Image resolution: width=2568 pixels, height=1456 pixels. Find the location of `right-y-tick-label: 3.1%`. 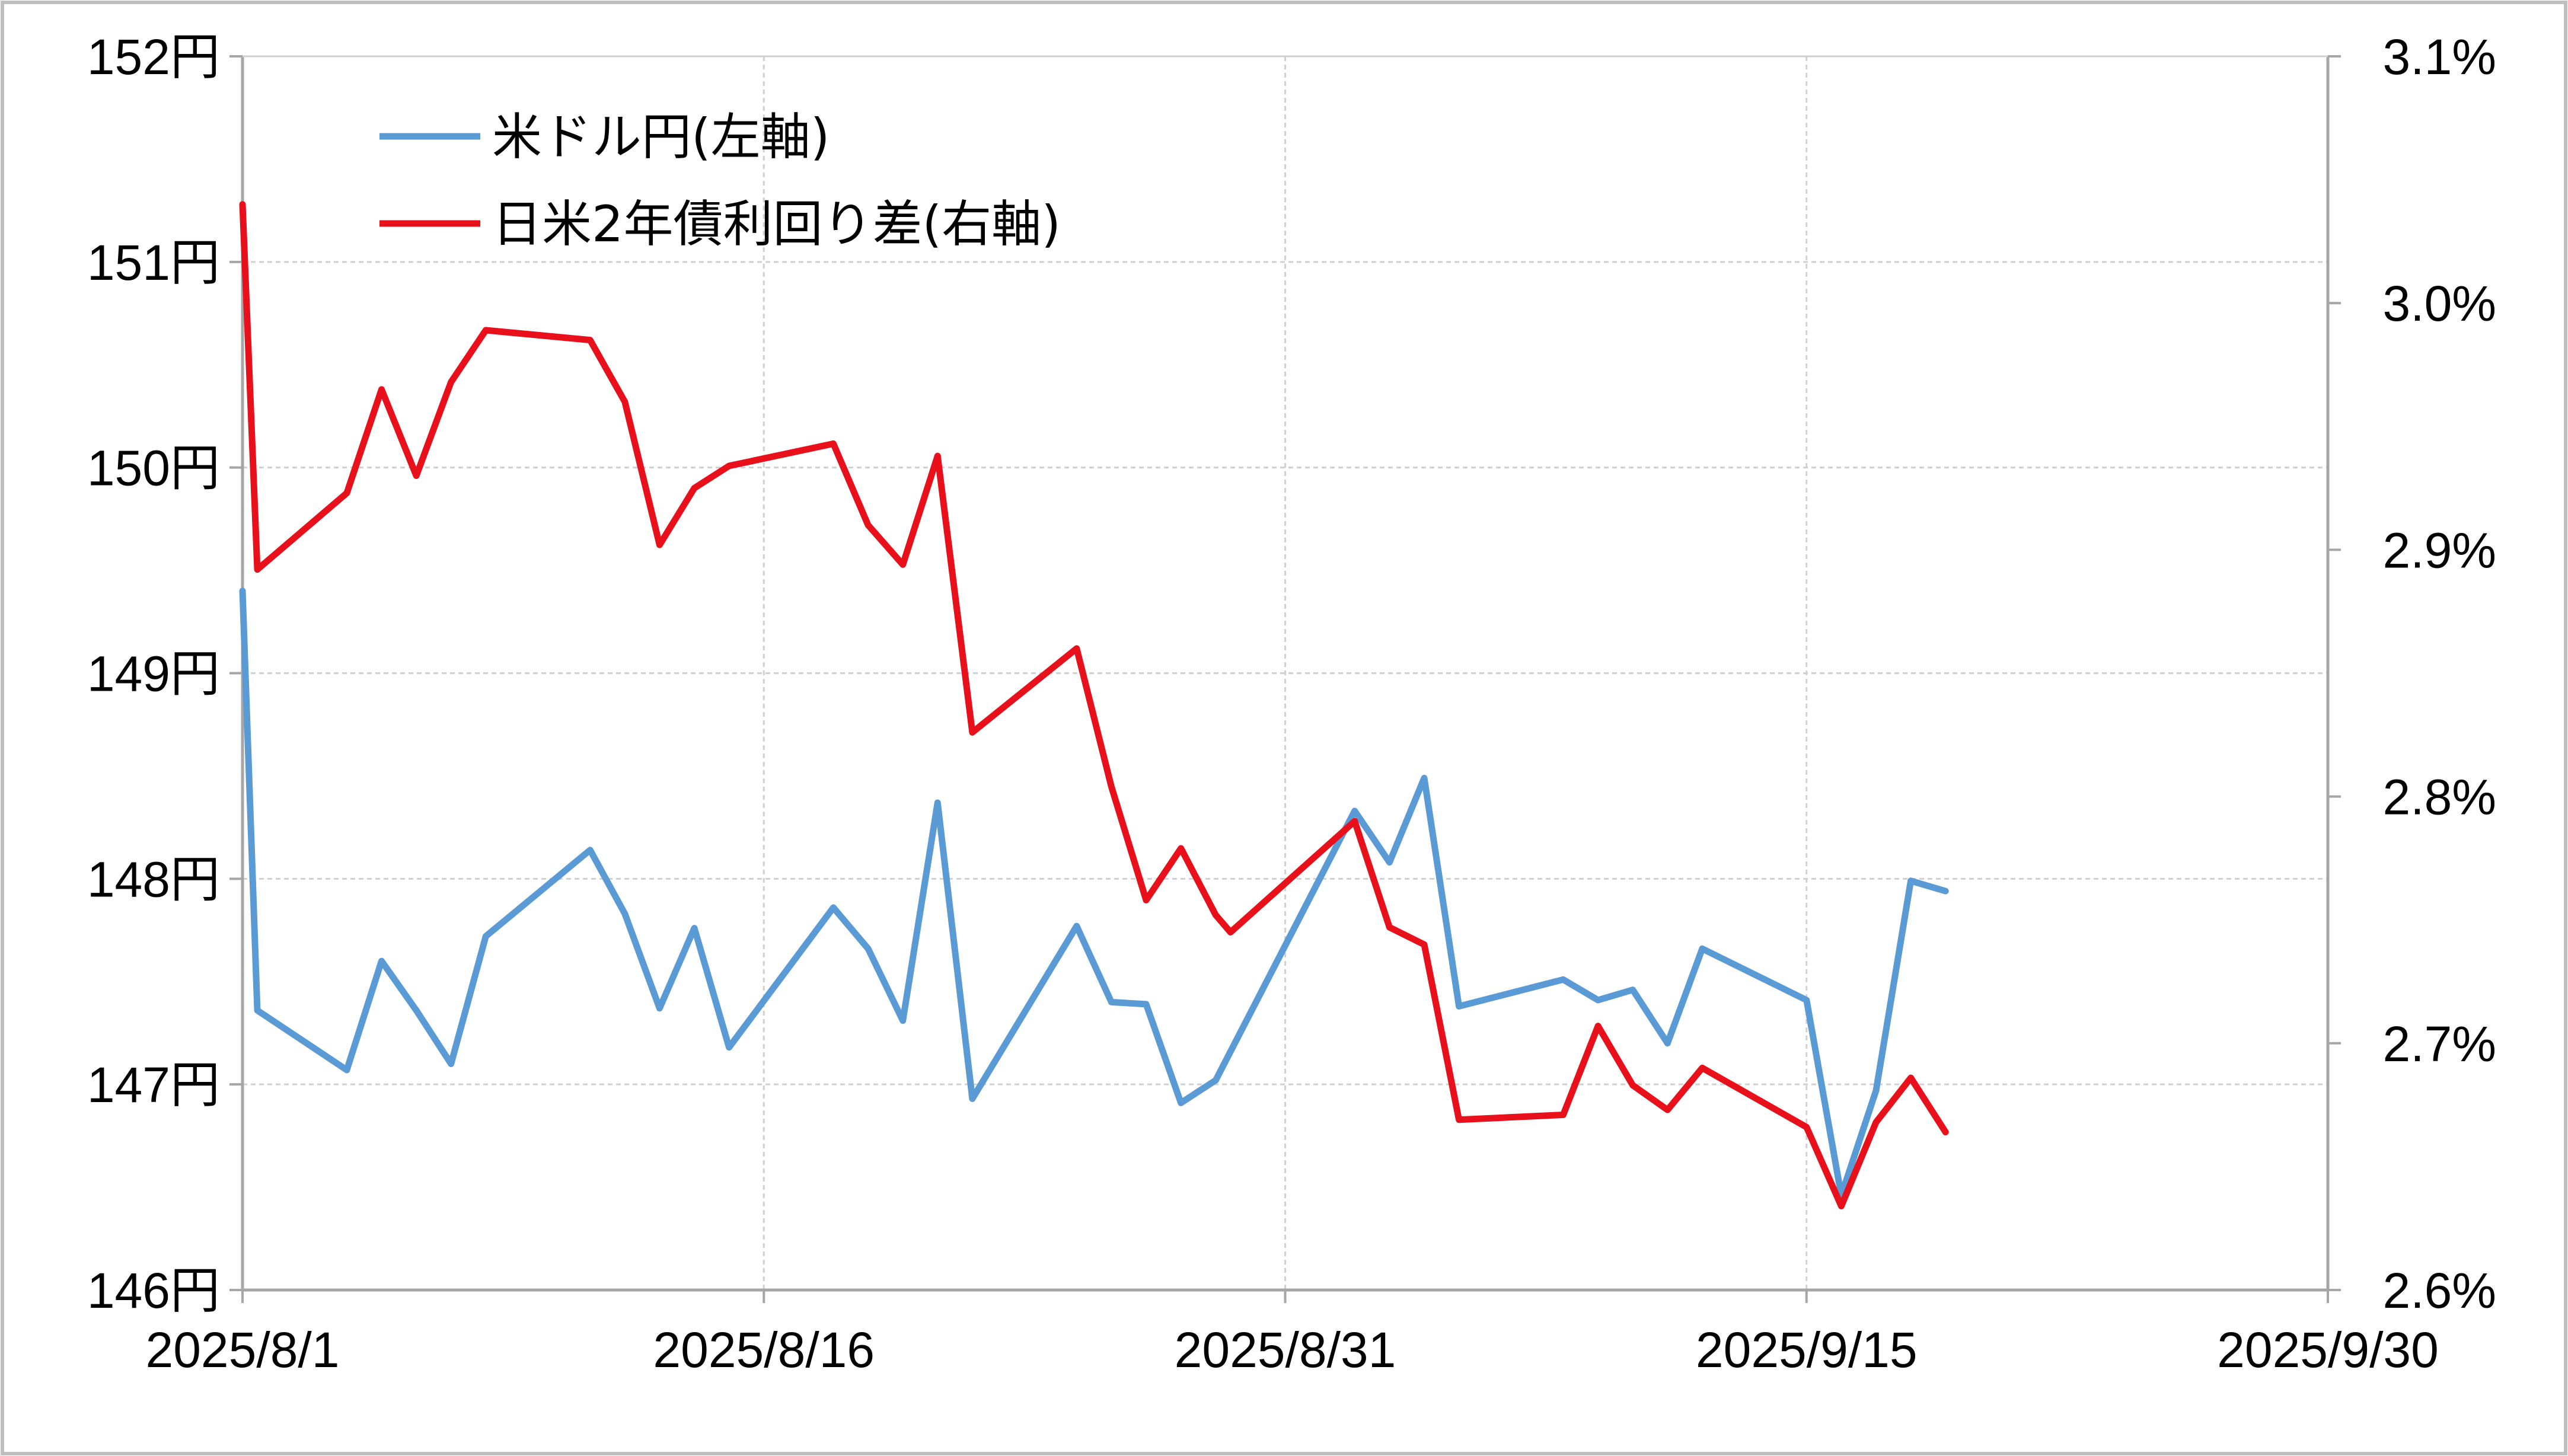

right-y-tick-label: 3.1% is located at coordinates (2439, 57).